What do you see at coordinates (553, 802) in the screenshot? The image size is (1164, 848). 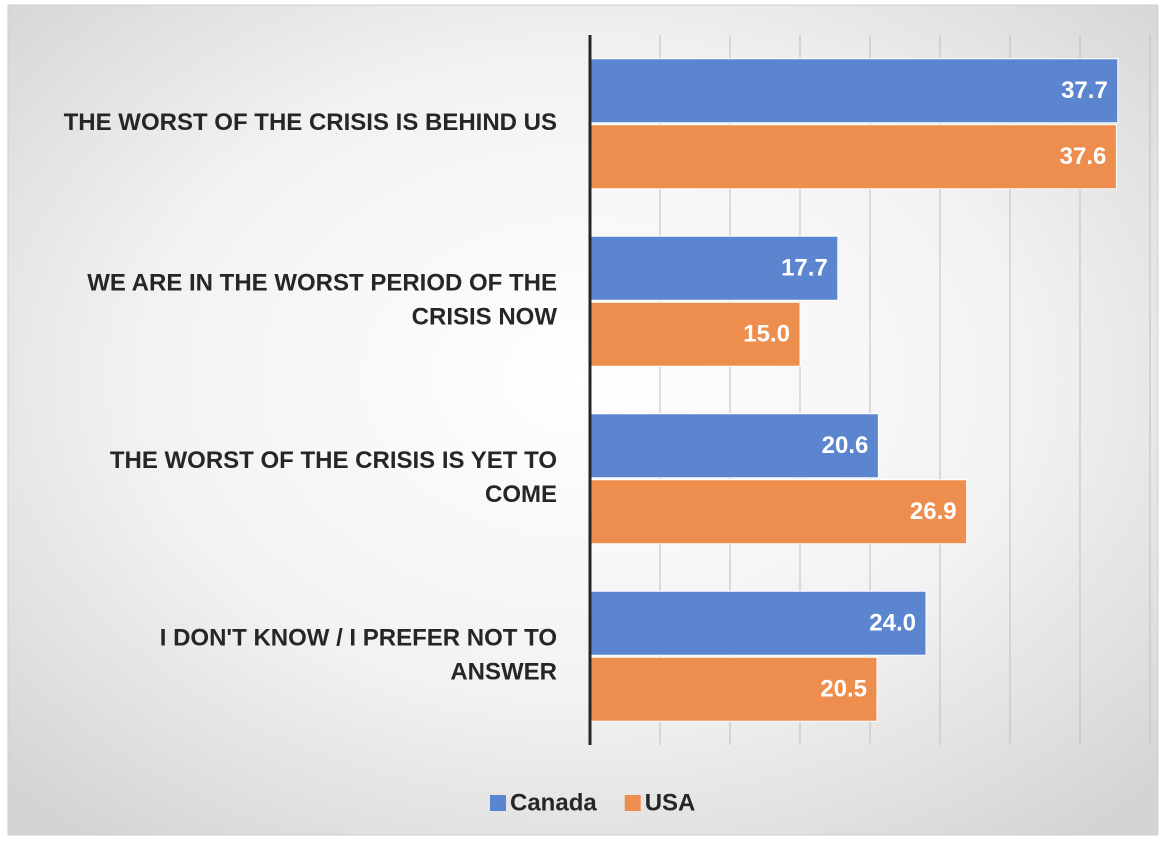 I see `legend-label: Canada` at bounding box center [553, 802].